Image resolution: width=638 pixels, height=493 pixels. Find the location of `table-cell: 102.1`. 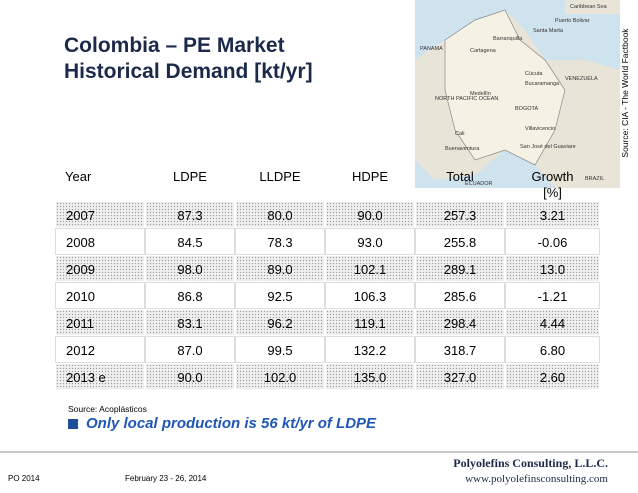

table-cell: 102.1 is located at coordinates (370, 268).